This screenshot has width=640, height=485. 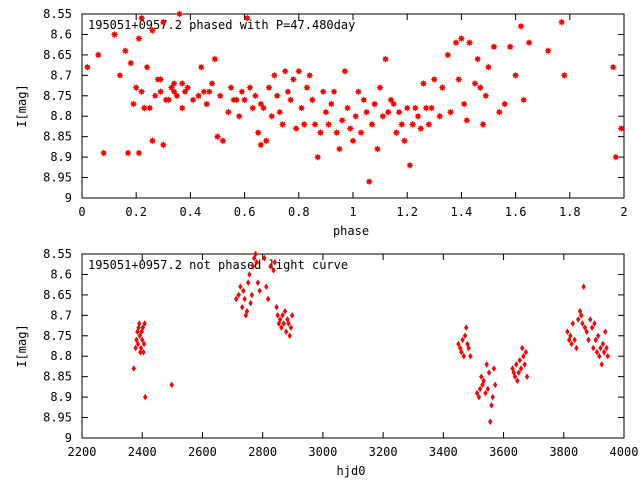 I want to click on phased-ytick-label: 8.75, so click(x=57, y=96).